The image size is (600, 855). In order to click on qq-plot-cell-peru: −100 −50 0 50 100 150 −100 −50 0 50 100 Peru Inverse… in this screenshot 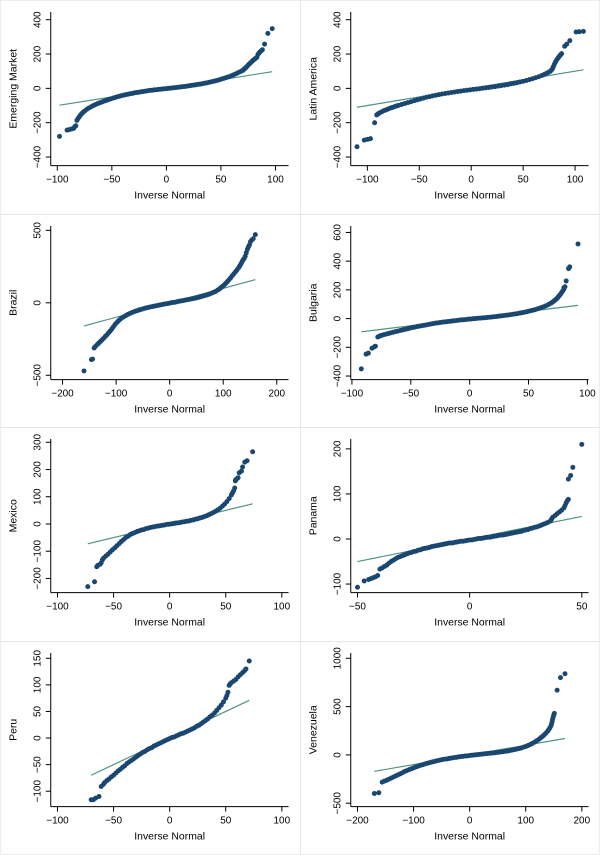, I will do `click(150, 747)`.